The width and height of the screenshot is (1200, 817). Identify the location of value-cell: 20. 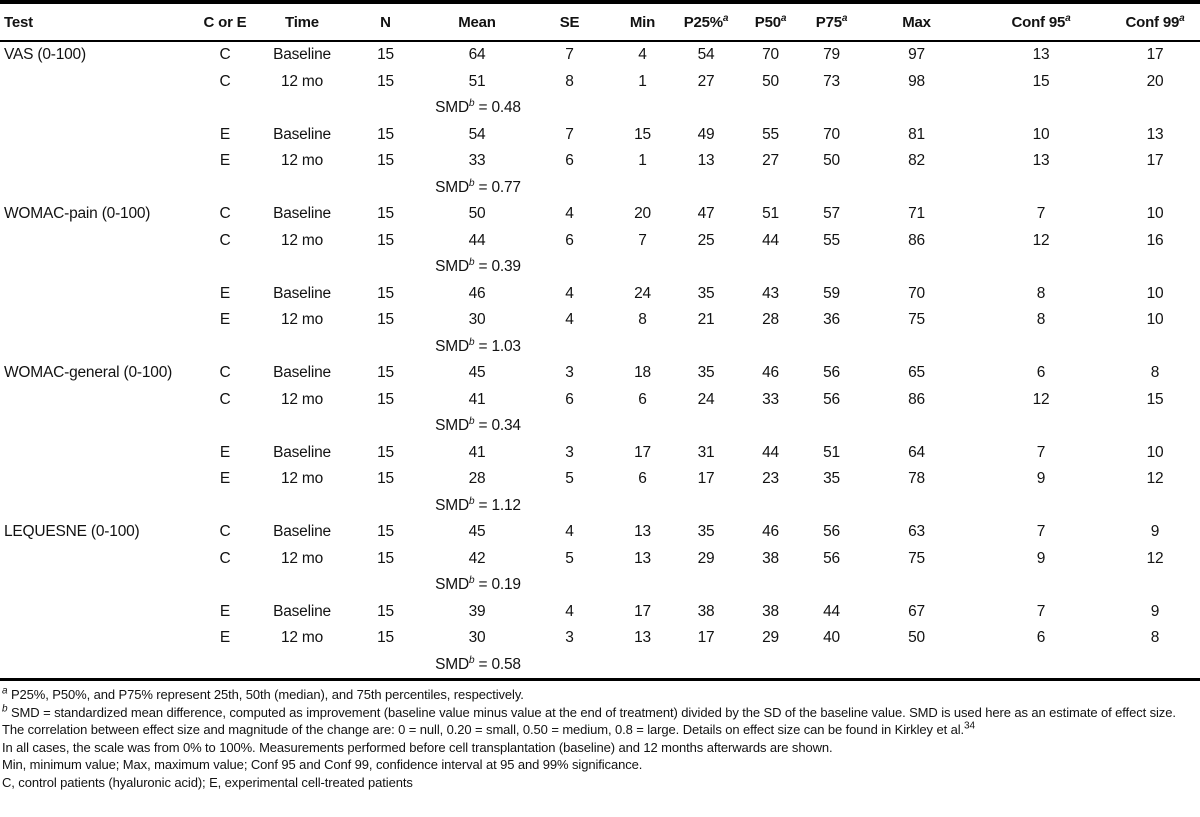
(1155, 81).